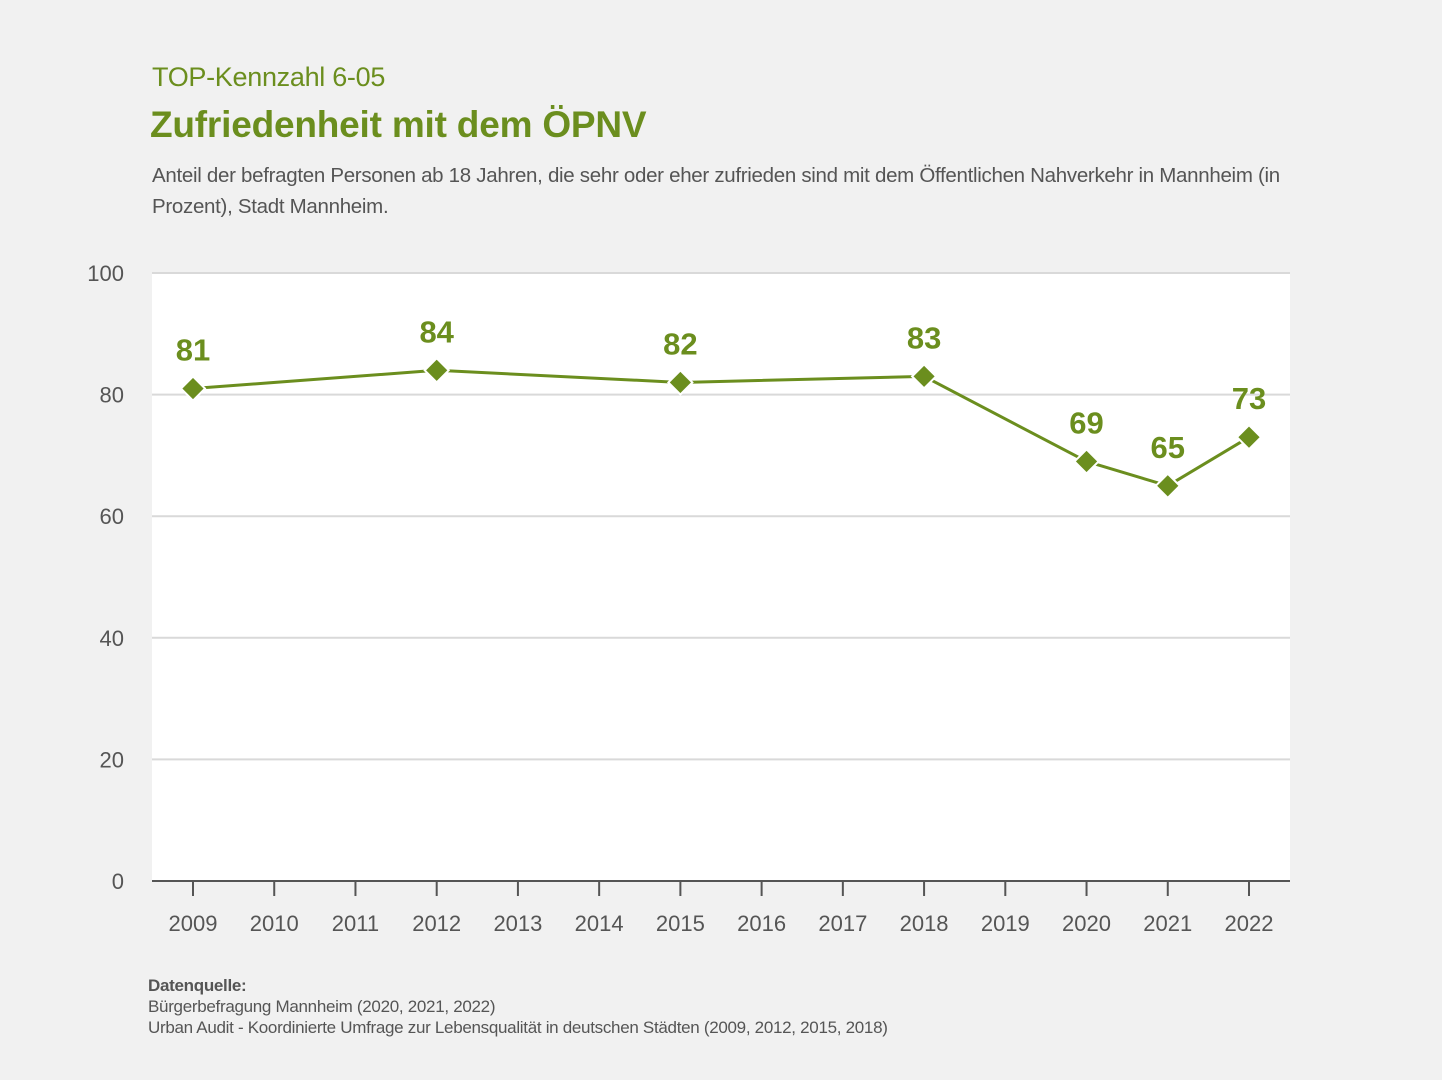 The width and height of the screenshot is (1442, 1080). Describe the element at coordinates (1249, 923) in the screenshot. I see `x-tick-label: 2022` at that location.